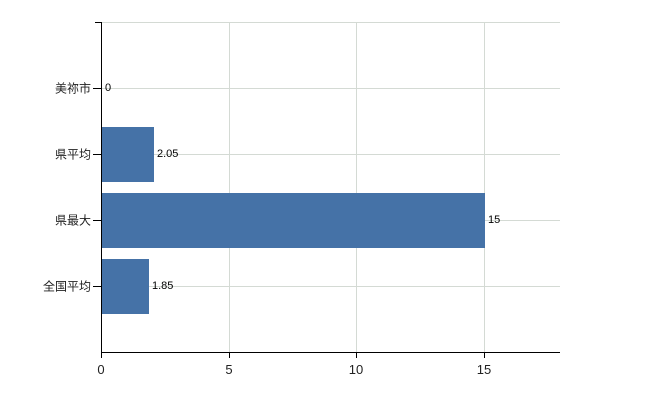 The width and height of the screenshot is (650, 400). What do you see at coordinates (330, 22) in the screenshot?
I see `plot-top-border` at bounding box center [330, 22].